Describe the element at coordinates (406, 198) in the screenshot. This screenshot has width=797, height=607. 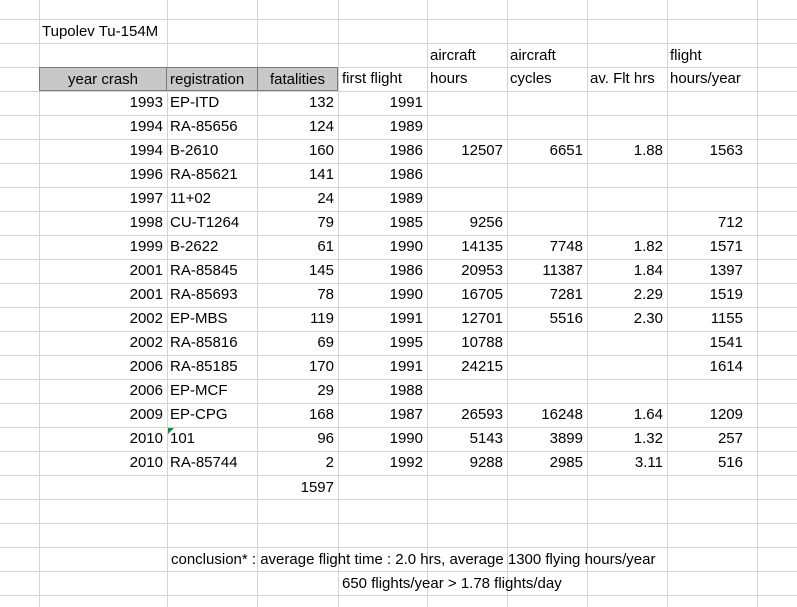
I see `cell-first-flight: 1989` at that location.